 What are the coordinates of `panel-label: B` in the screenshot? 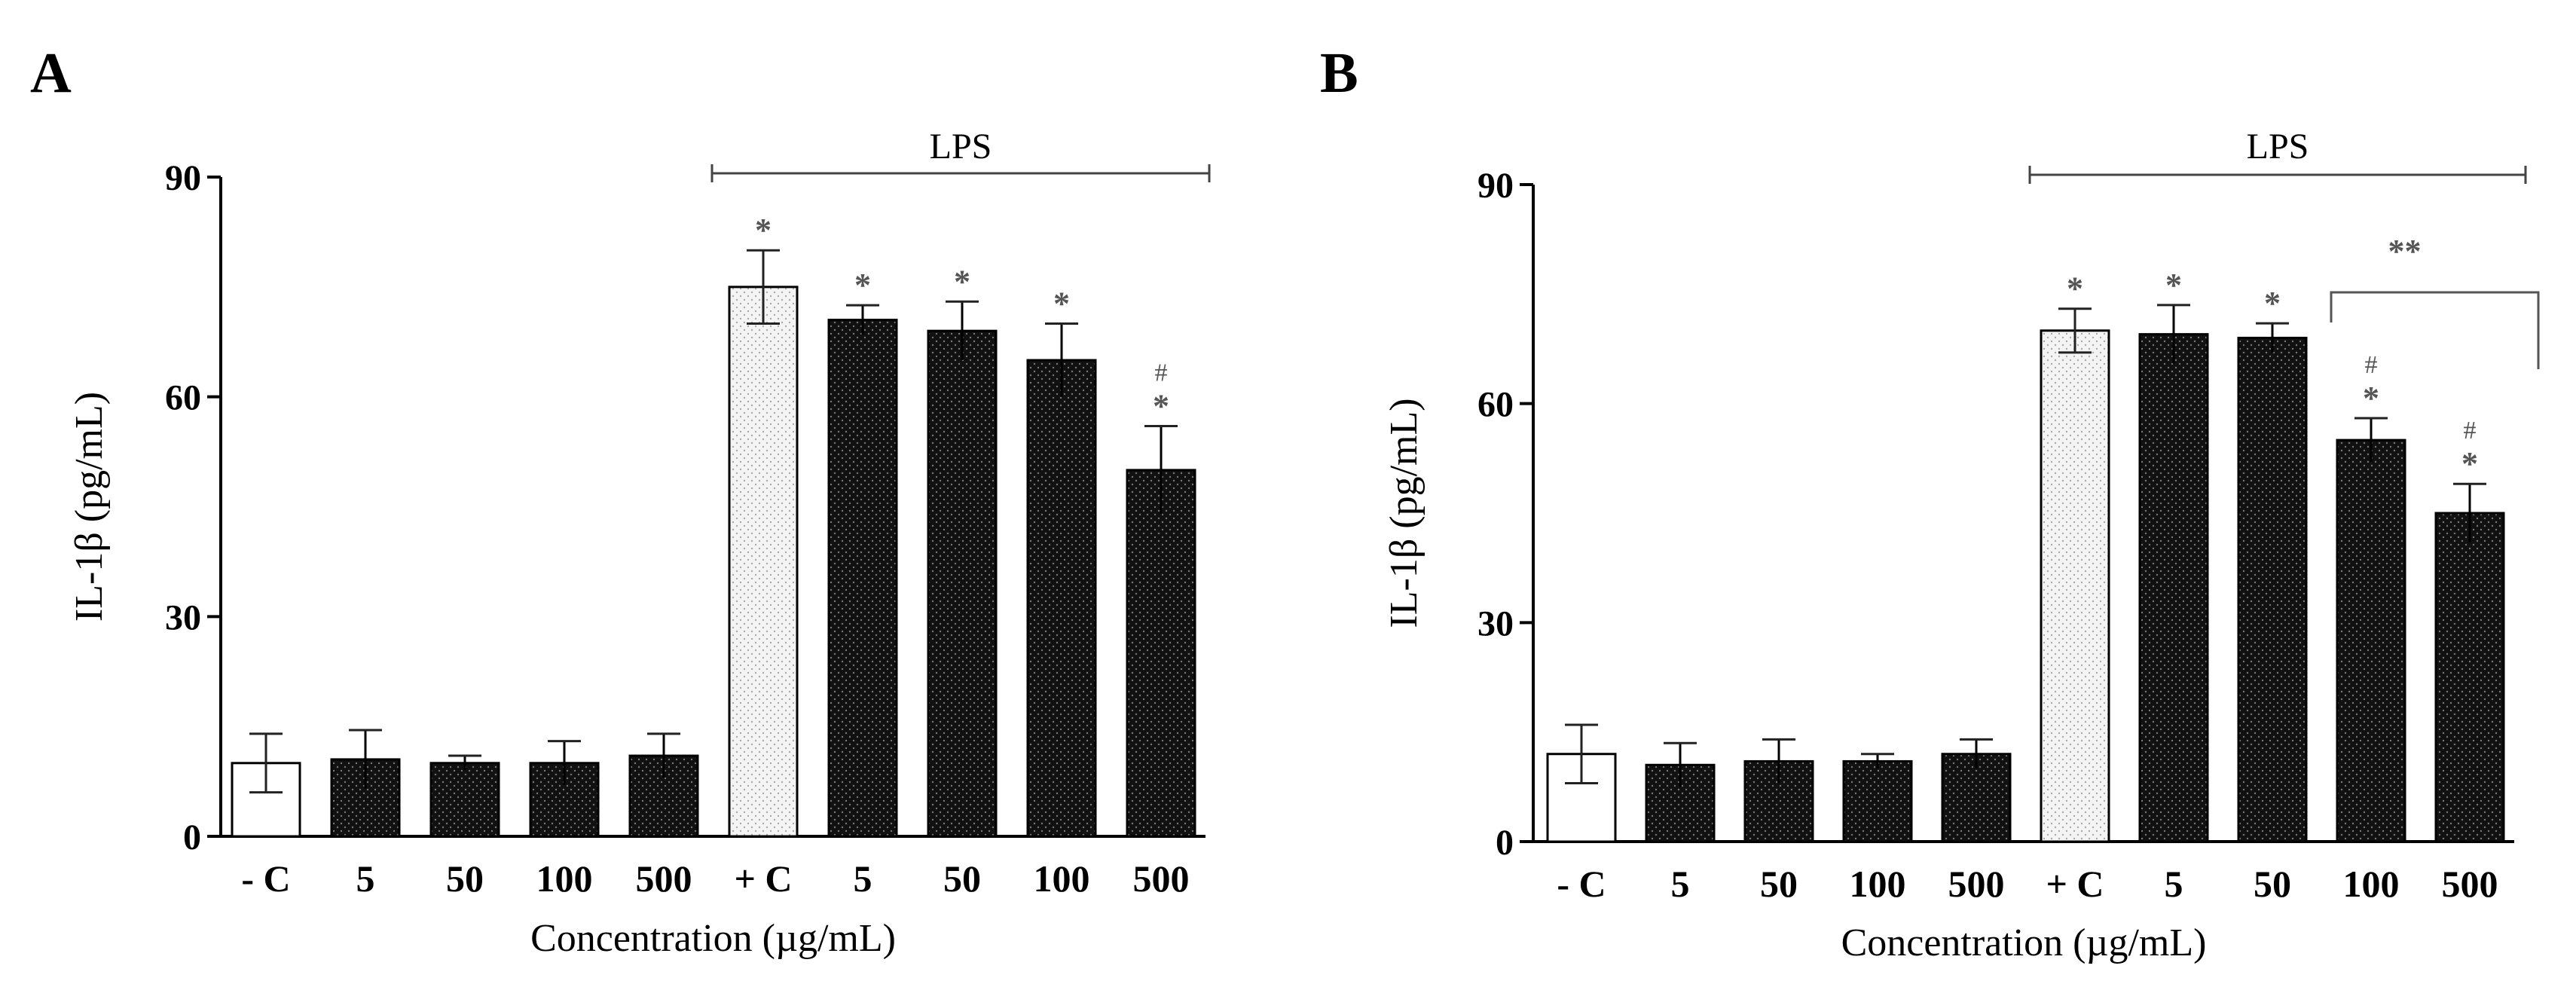 It's located at (1339, 73).